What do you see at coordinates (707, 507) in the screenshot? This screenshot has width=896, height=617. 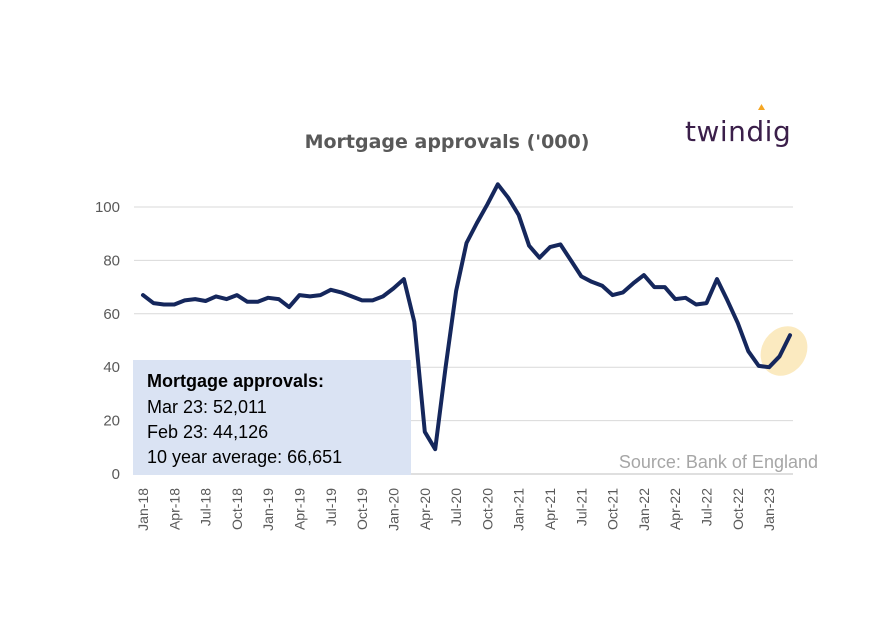 I see `x-tick-label: Jul-22` at bounding box center [707, 507].